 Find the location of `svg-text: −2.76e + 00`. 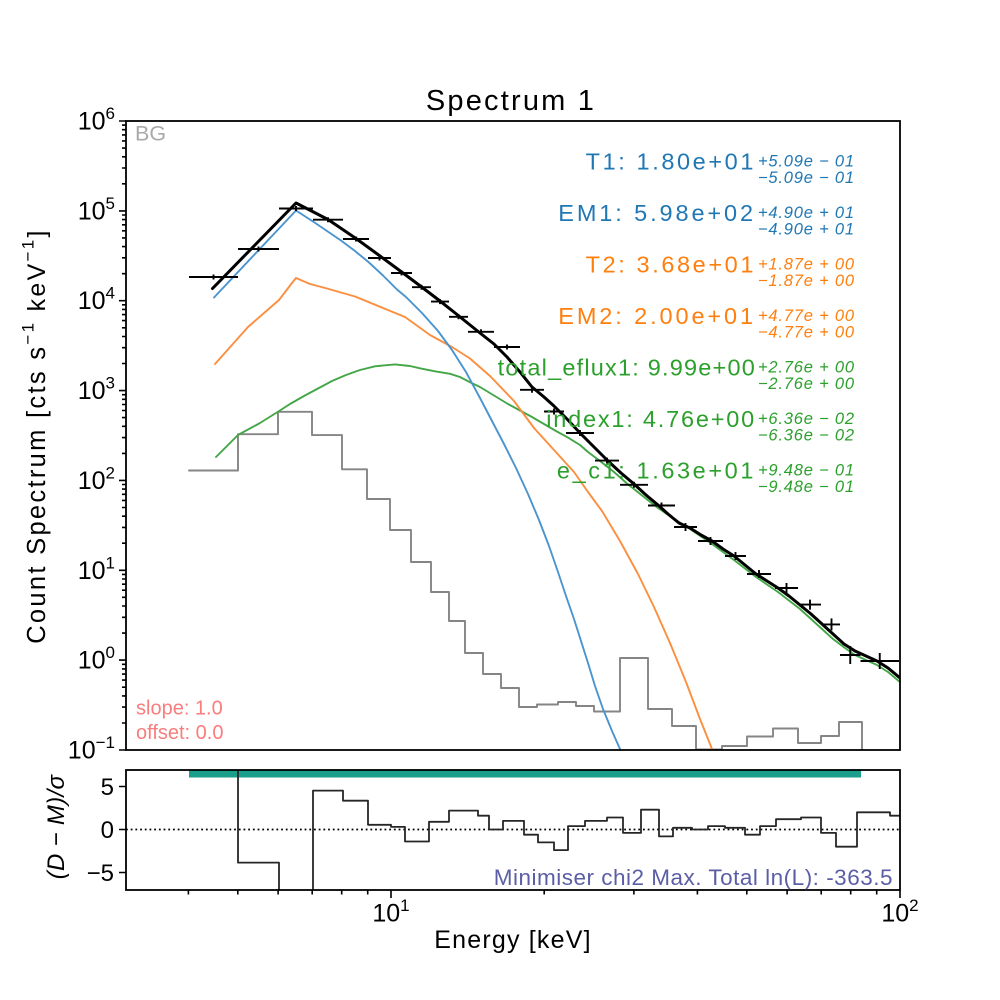

svg-text: −2.76e + 00 is located at coordinates (806, 384).